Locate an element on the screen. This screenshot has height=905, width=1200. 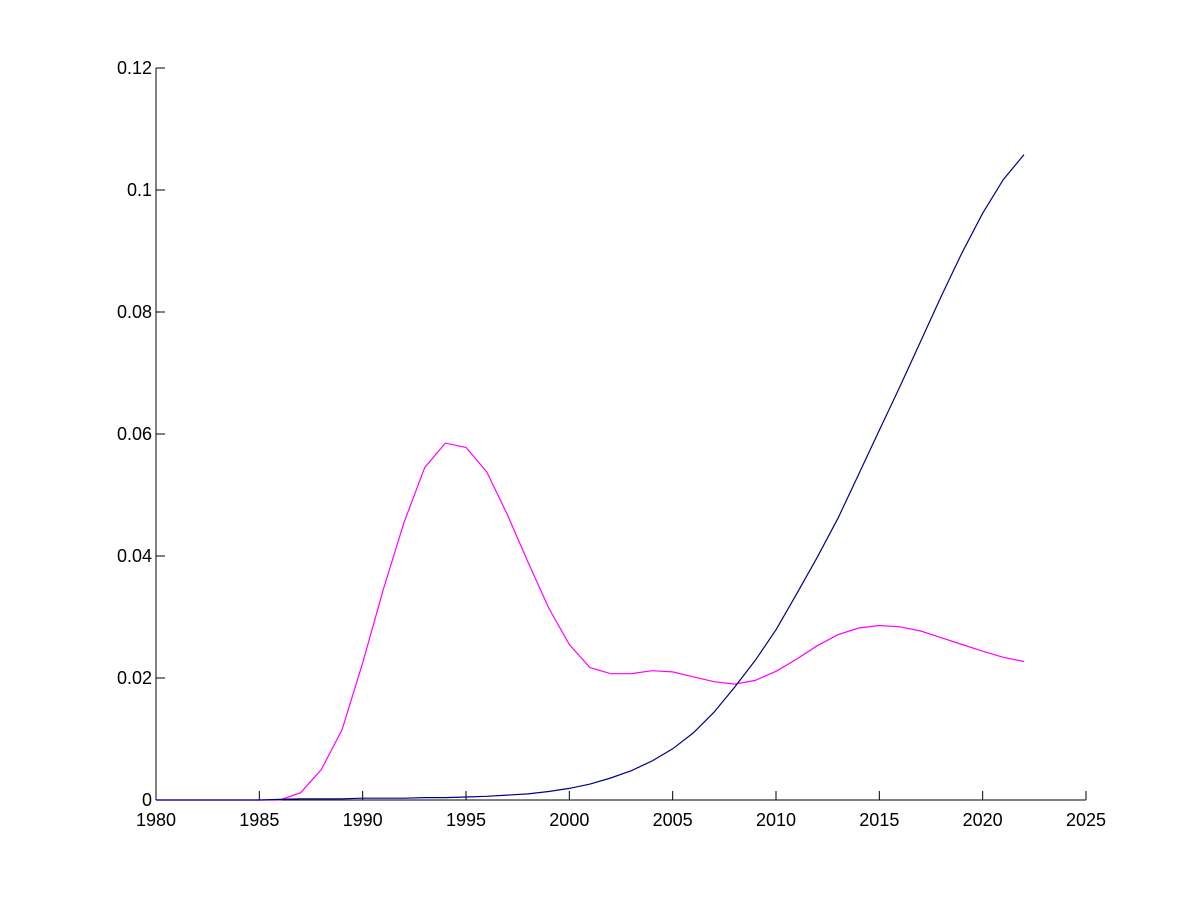
x-tick-label: 2025 is located at coordinates (1086, 820).